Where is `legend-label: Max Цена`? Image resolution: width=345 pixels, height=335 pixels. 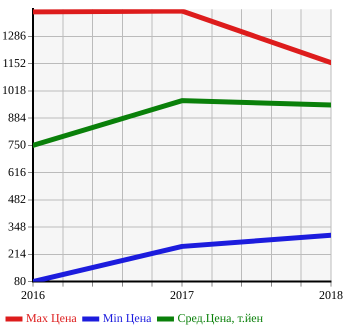 legend-label: Max Цена is located at coordinates (52, 318).